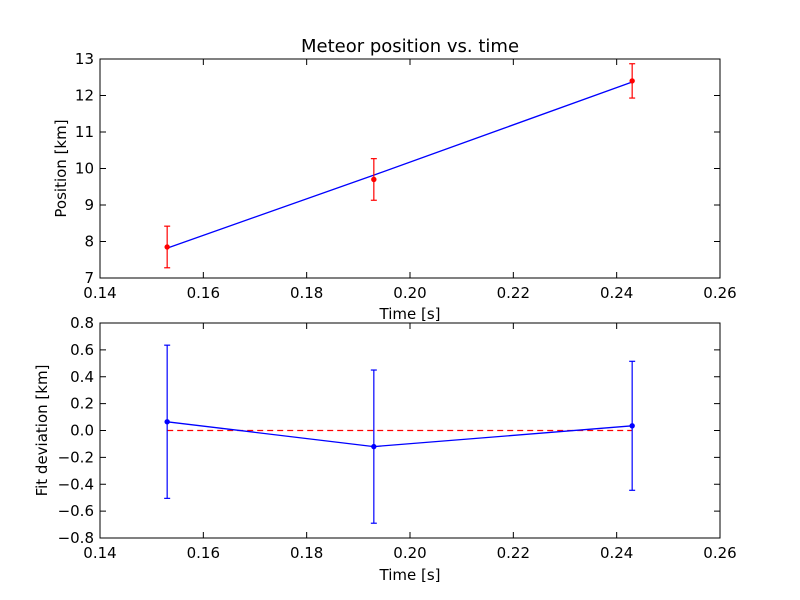 This screenshot has height=600, width=800. I want to click on y-tick-label: 13, so click(84, 59).